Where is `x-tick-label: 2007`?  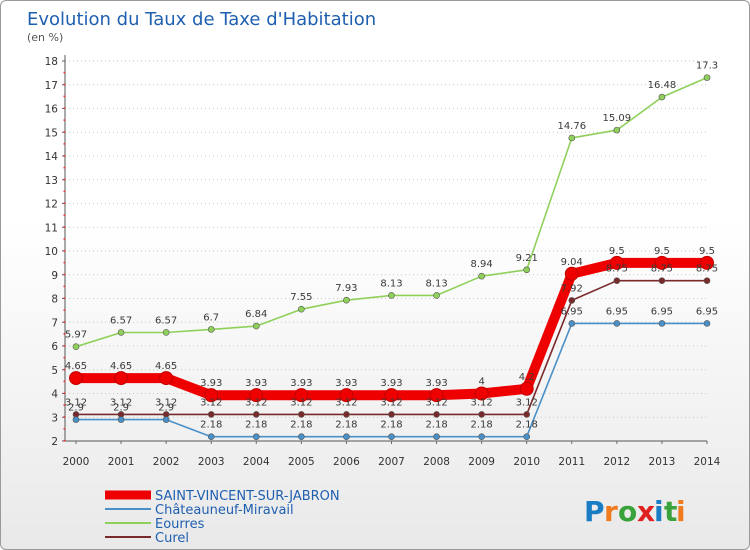 x-tick-label: 2007 is located at coordinates (391, 462).